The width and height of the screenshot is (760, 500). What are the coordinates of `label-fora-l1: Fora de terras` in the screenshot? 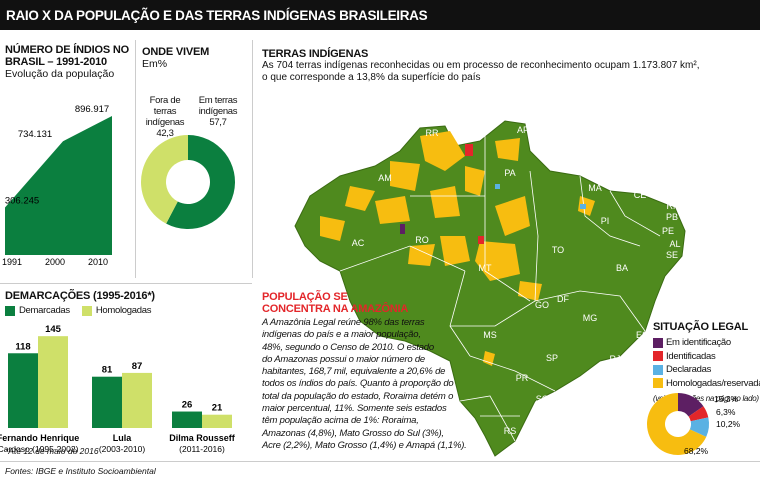 It's located at (165, 106).